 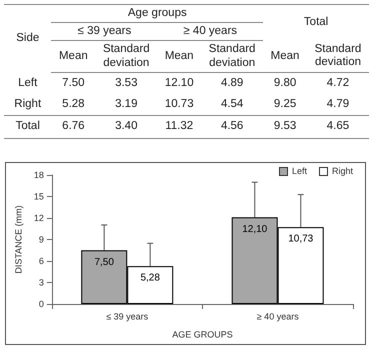 What do you see at coordinates (232, 127) in the screenshot?
I see `text: 4.56` at bounding box center [232, 127].